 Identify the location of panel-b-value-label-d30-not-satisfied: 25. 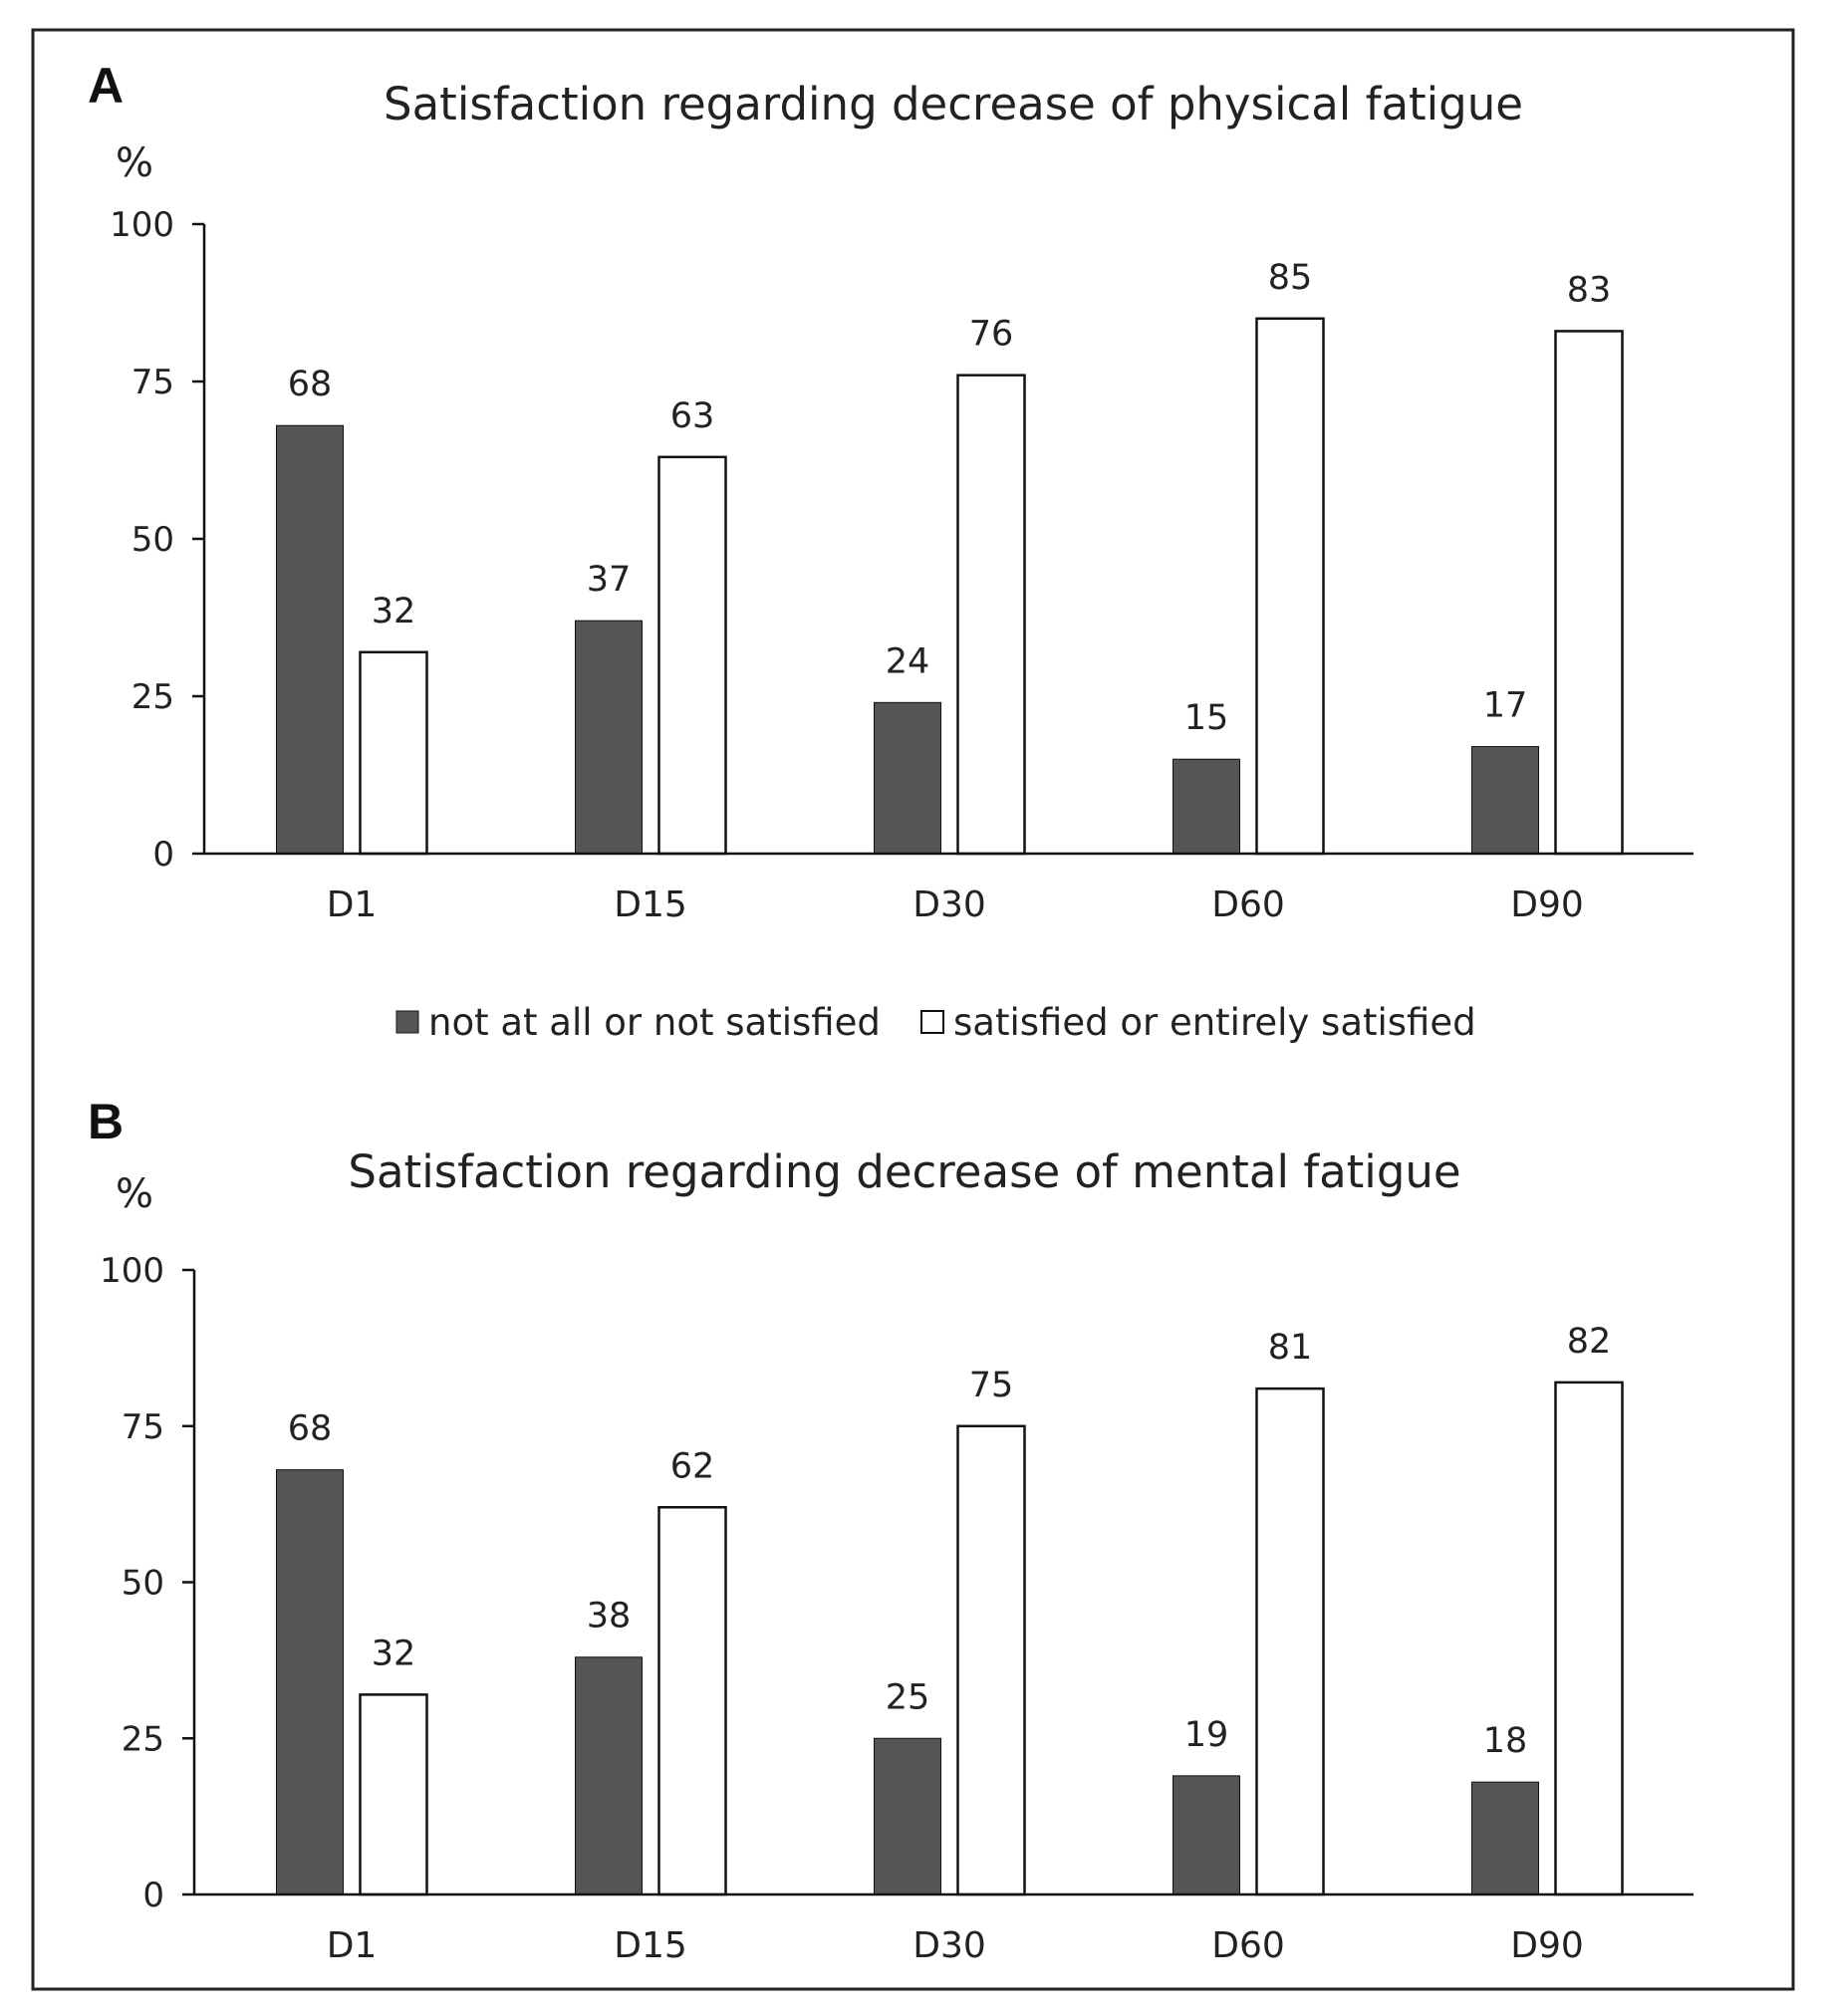
(908, 1697).